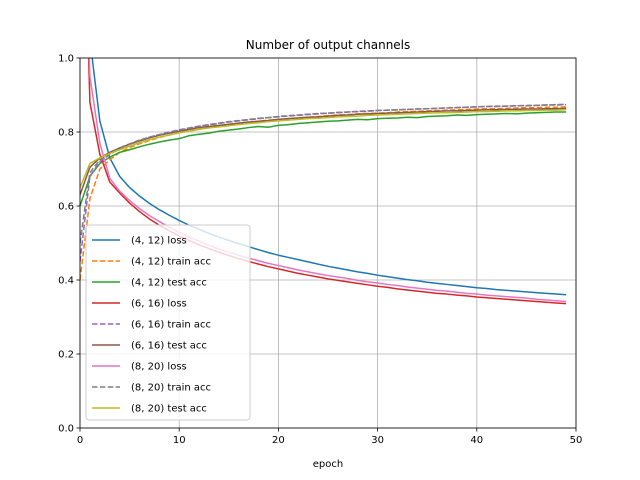  I want to click on legend-box, so click(168, 322).